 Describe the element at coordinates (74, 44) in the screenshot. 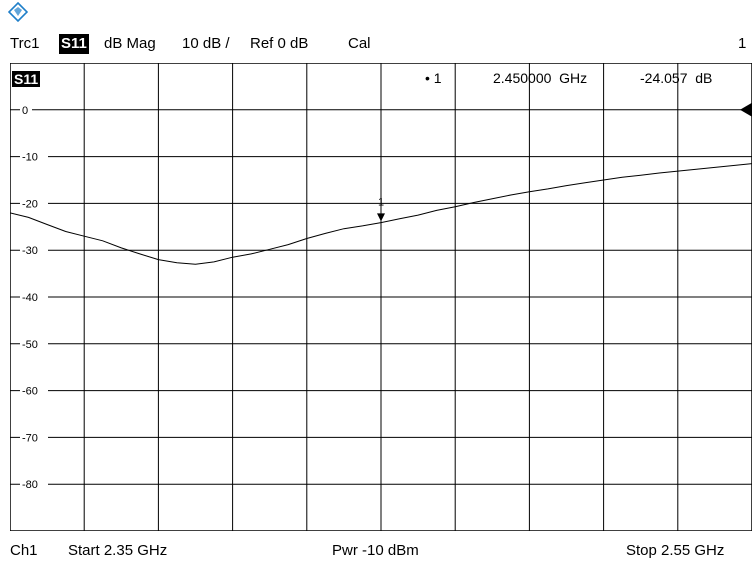

I see `trace-parameter-badge: S11` at that location.